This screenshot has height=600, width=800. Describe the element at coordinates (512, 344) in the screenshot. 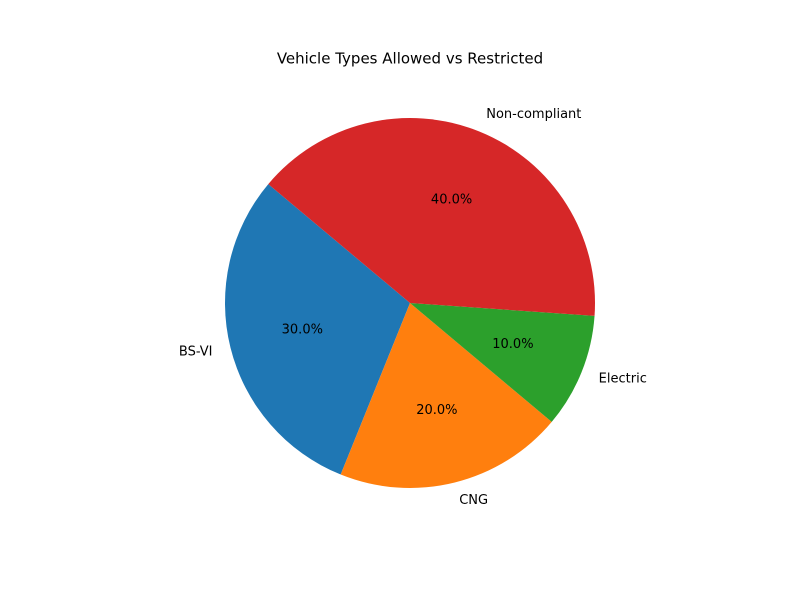

I see `value-label: 10.0%` at that location.